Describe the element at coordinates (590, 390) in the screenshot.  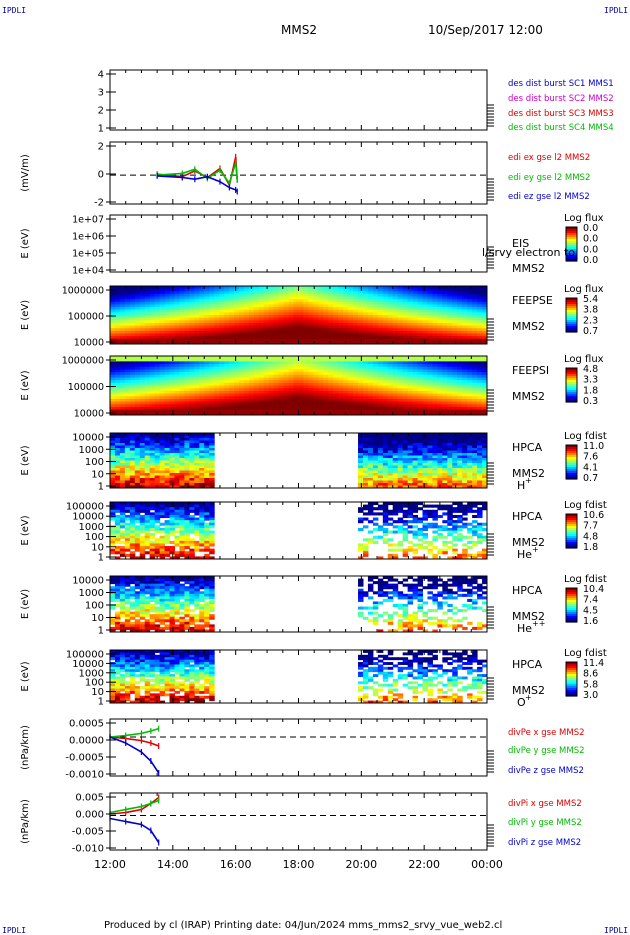
I see `colorbar-tick-label: 1.8` at that location.